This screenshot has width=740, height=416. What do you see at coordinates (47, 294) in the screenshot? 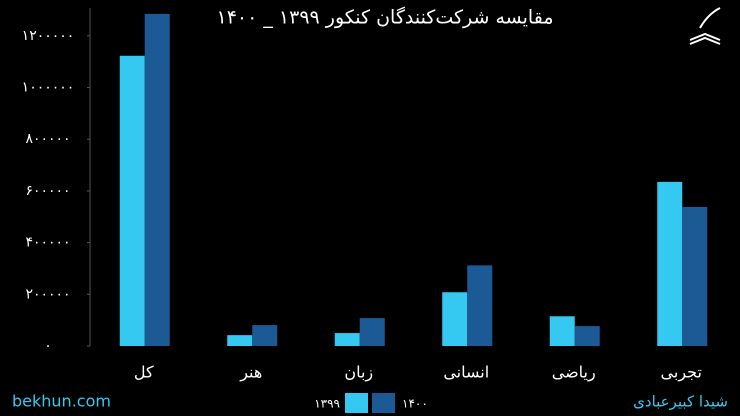
I see `y-tick-label: ۲۰۰۰۰۰` at bounding box center [47, 294].